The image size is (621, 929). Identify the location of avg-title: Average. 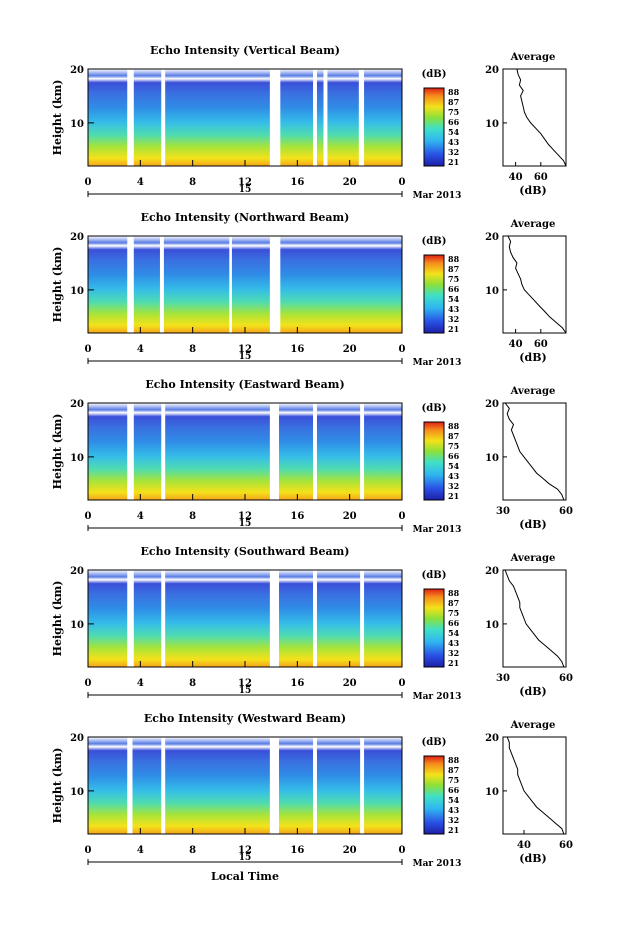
(533, 224).